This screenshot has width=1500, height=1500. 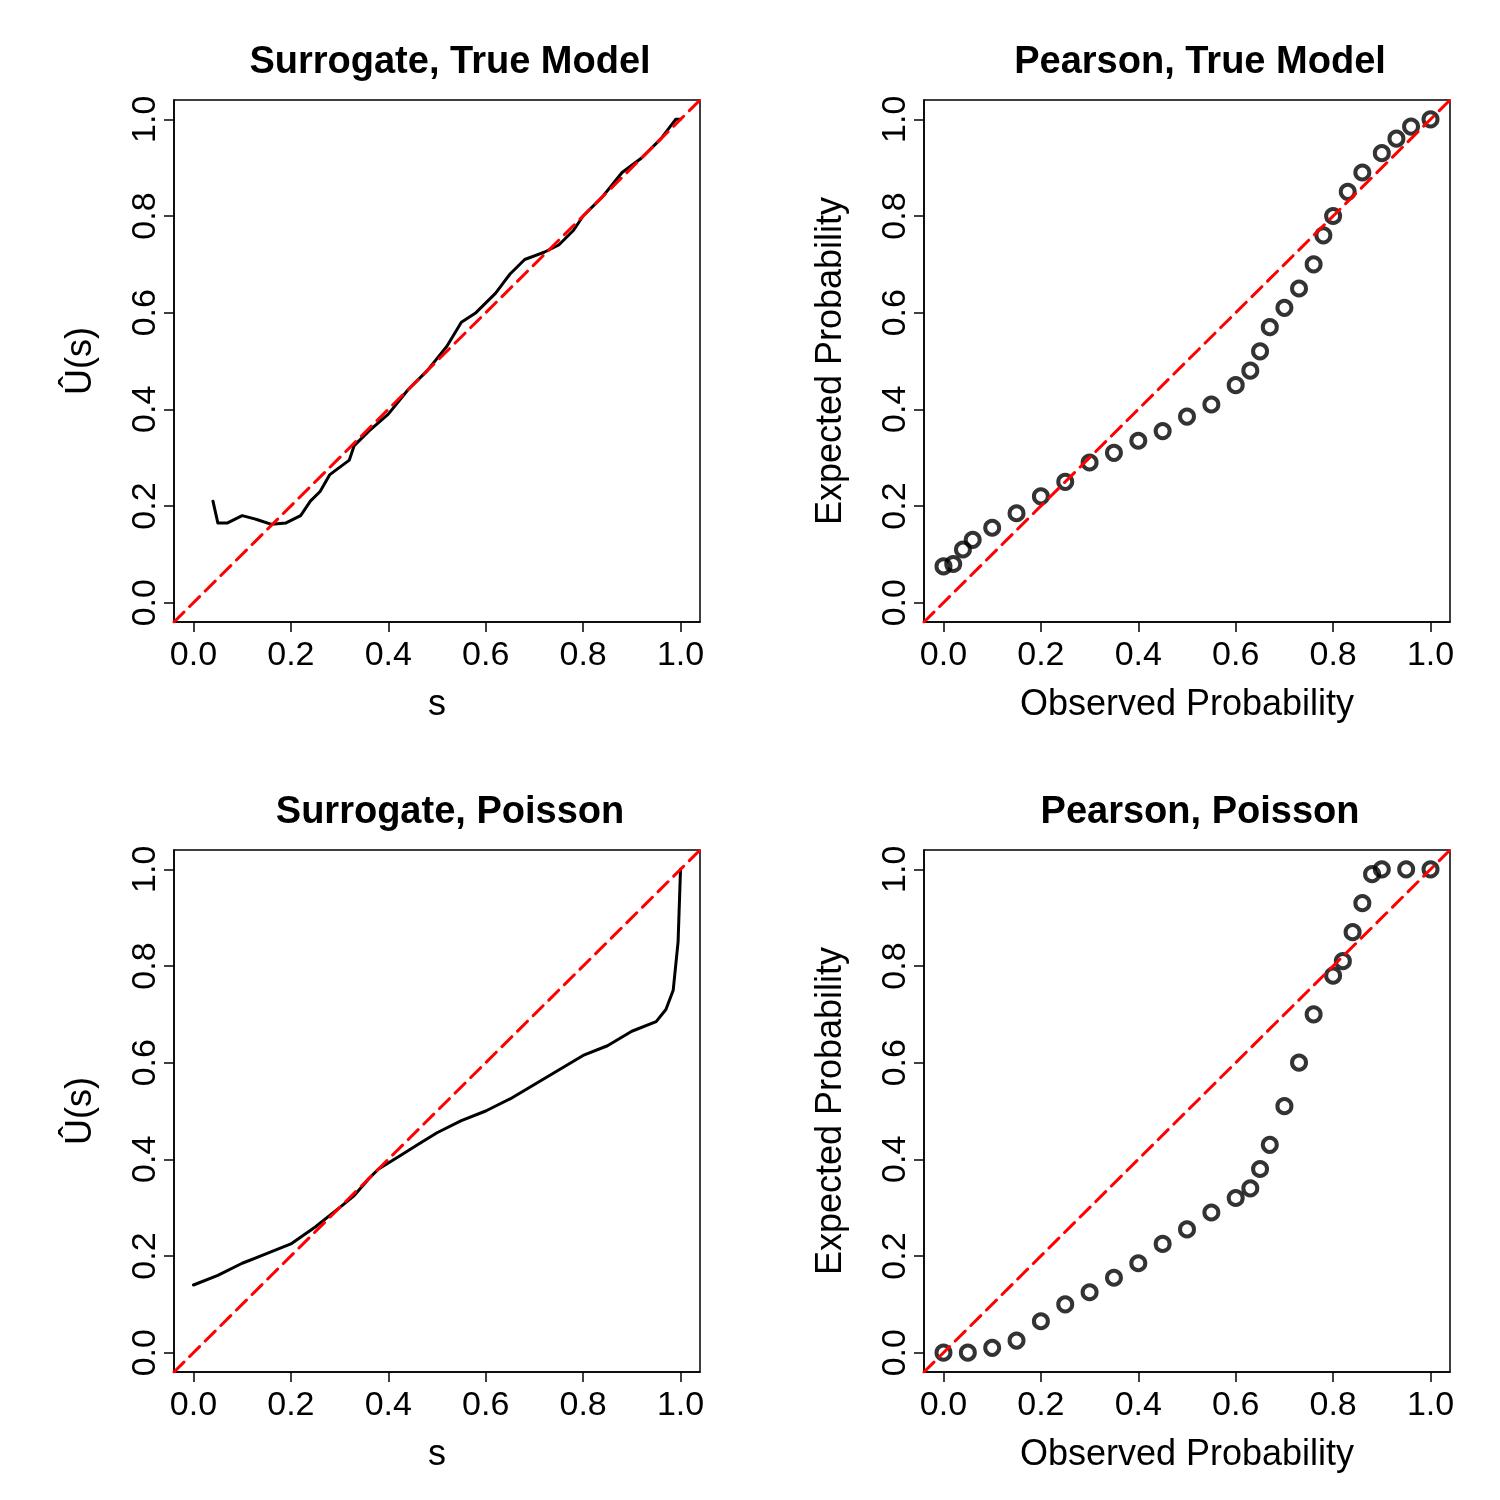 I want to click on line-series, so click(x=437, y=1077).